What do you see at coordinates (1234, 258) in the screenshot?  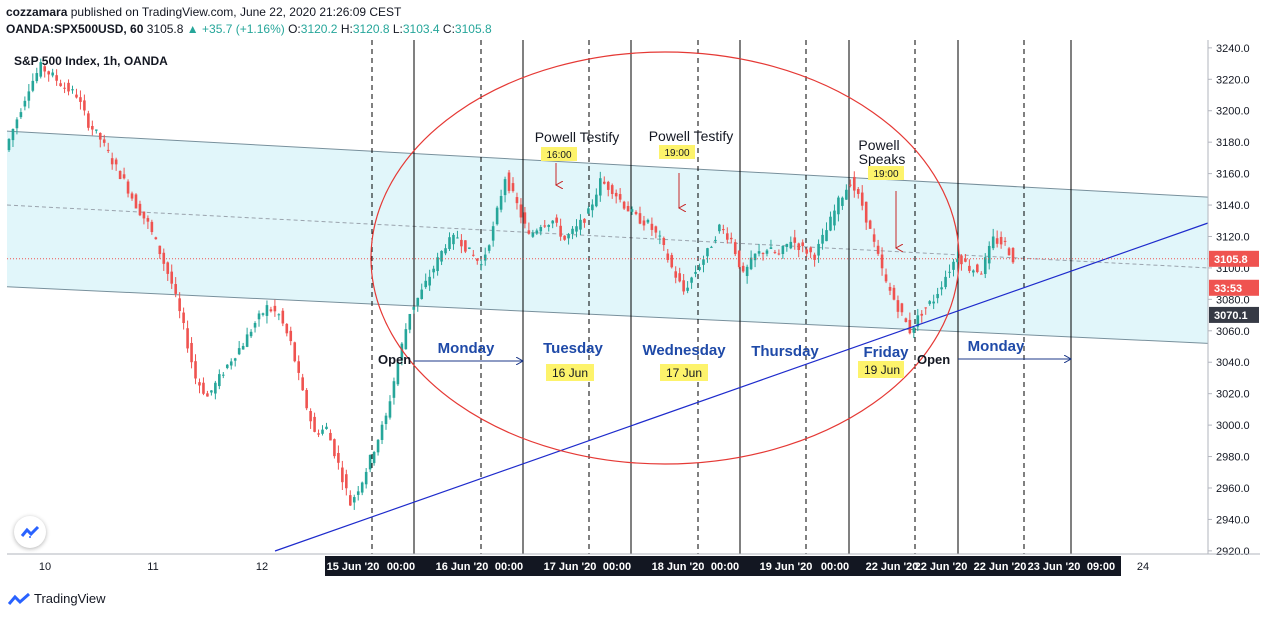 I see `price-tag` at bounding box center [1234, 258].